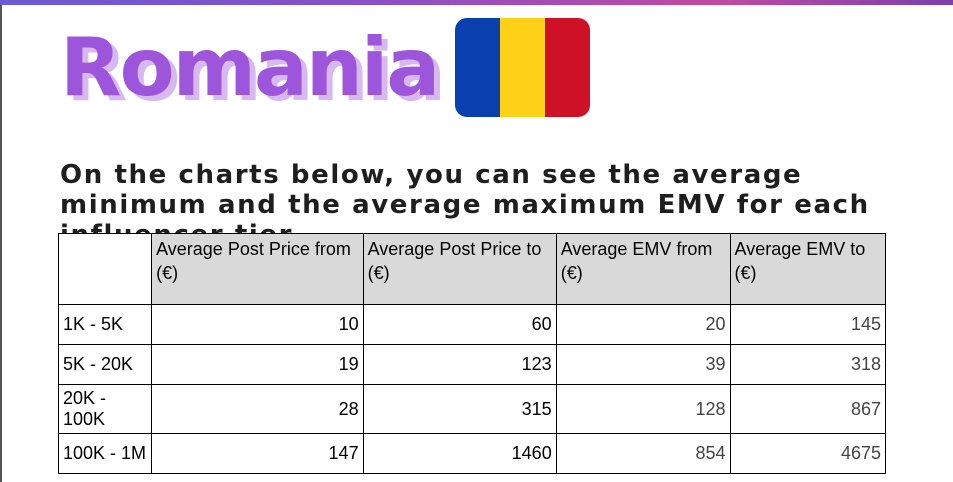 The height and width of the screenshot is (482, 953). What do you see at coordinates (808, 409) in the screenshot?
I see `table-cell: 867` at bounding box center [808, 409].